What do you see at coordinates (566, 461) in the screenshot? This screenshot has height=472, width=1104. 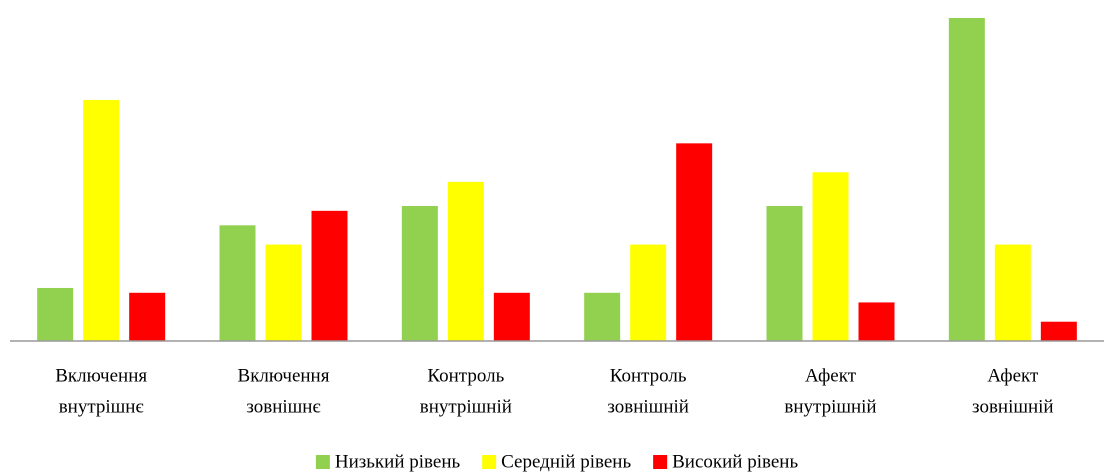 I see `legend-label: Середній рівень` at bounding box center [566, 461].